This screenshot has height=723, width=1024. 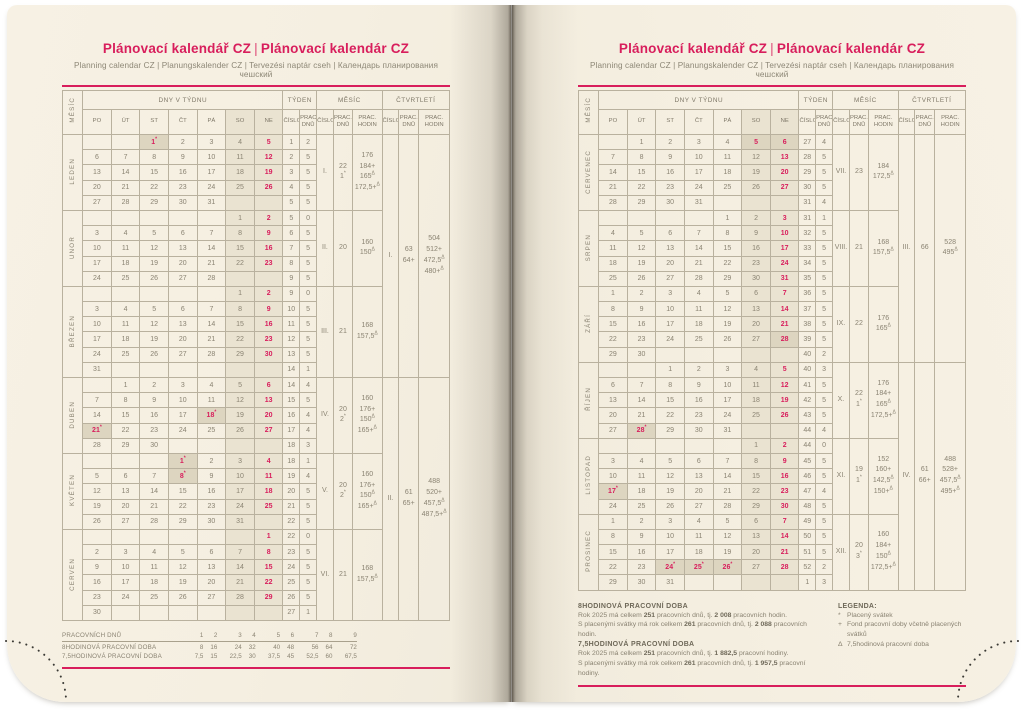 What do you see at coordinates (883, 122) in the screenshot?
I see `stat-column-header: PRAC. HODIN` at bounding box center [883, 122].